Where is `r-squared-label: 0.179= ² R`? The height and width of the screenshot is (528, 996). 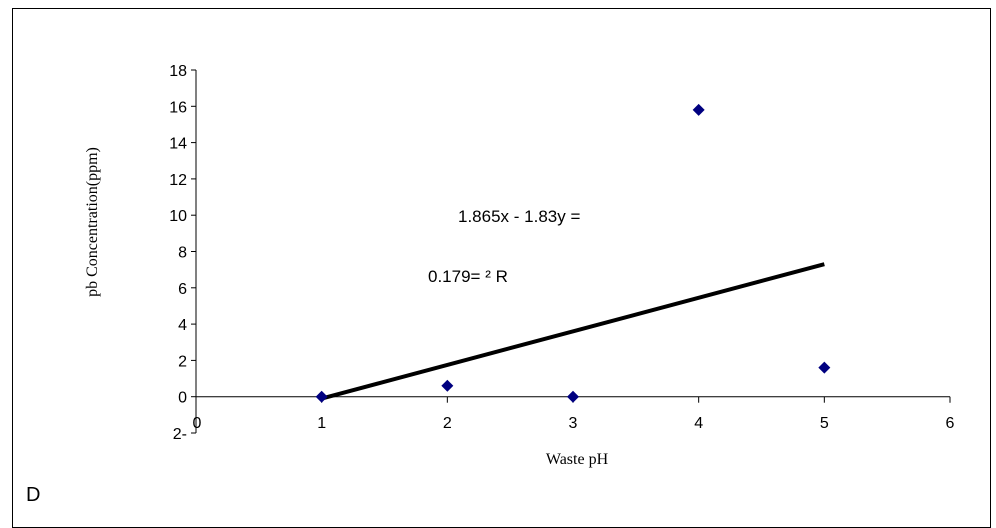
r-squared-label: 0.179= ² R is located at coordinates (468, 276).